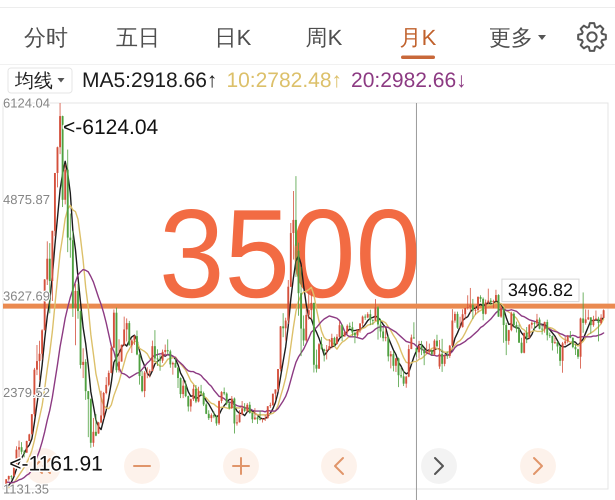 This screenshot has width=615, height=500. Describe the element at coordinates (324, 37) in the screenshot. I see `text: 周K` at that location.